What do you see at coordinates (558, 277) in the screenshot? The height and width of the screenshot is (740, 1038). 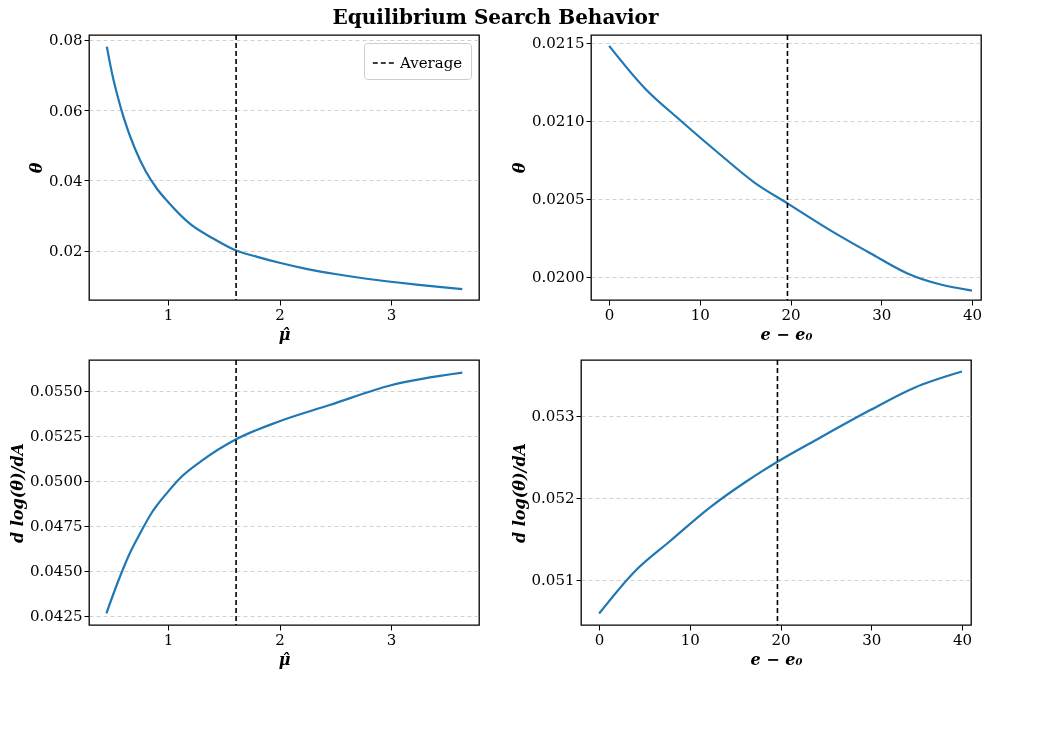 I see `y-tick-label: 0.0200` at bounding box center [558, 277].